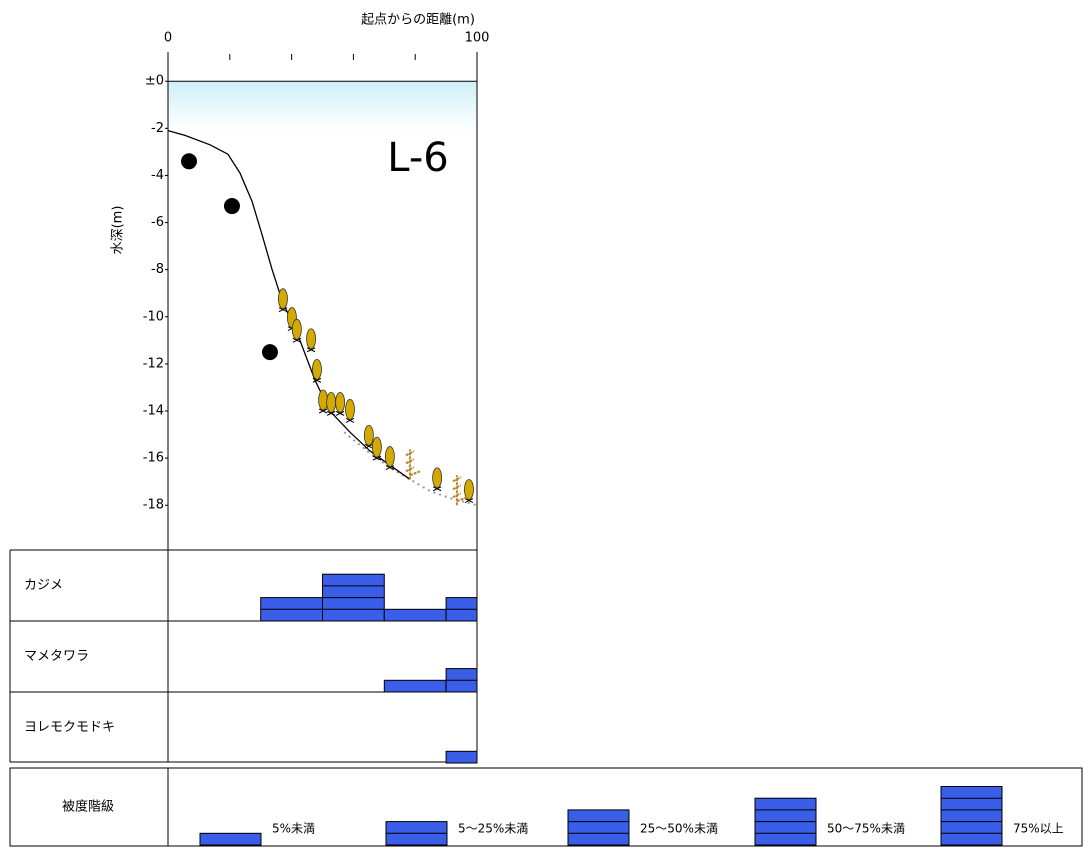 This screenshot has height=860, width=1092. What do you see at coordinates (88, 807) in the screenshot?
I see `legend-title: 被度階級` at bounding box center [88, 807].